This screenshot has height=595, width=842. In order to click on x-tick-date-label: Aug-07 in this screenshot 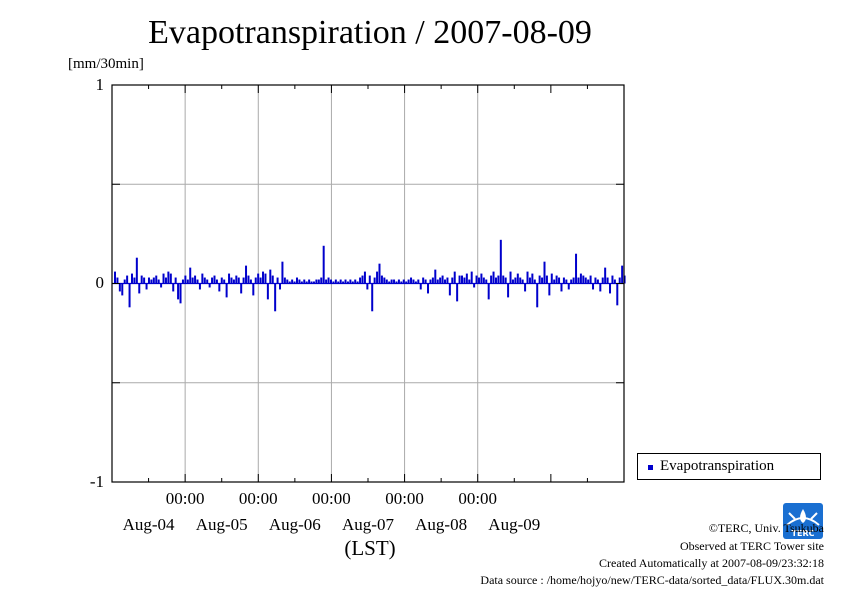, I will do `click(368, 524)`.